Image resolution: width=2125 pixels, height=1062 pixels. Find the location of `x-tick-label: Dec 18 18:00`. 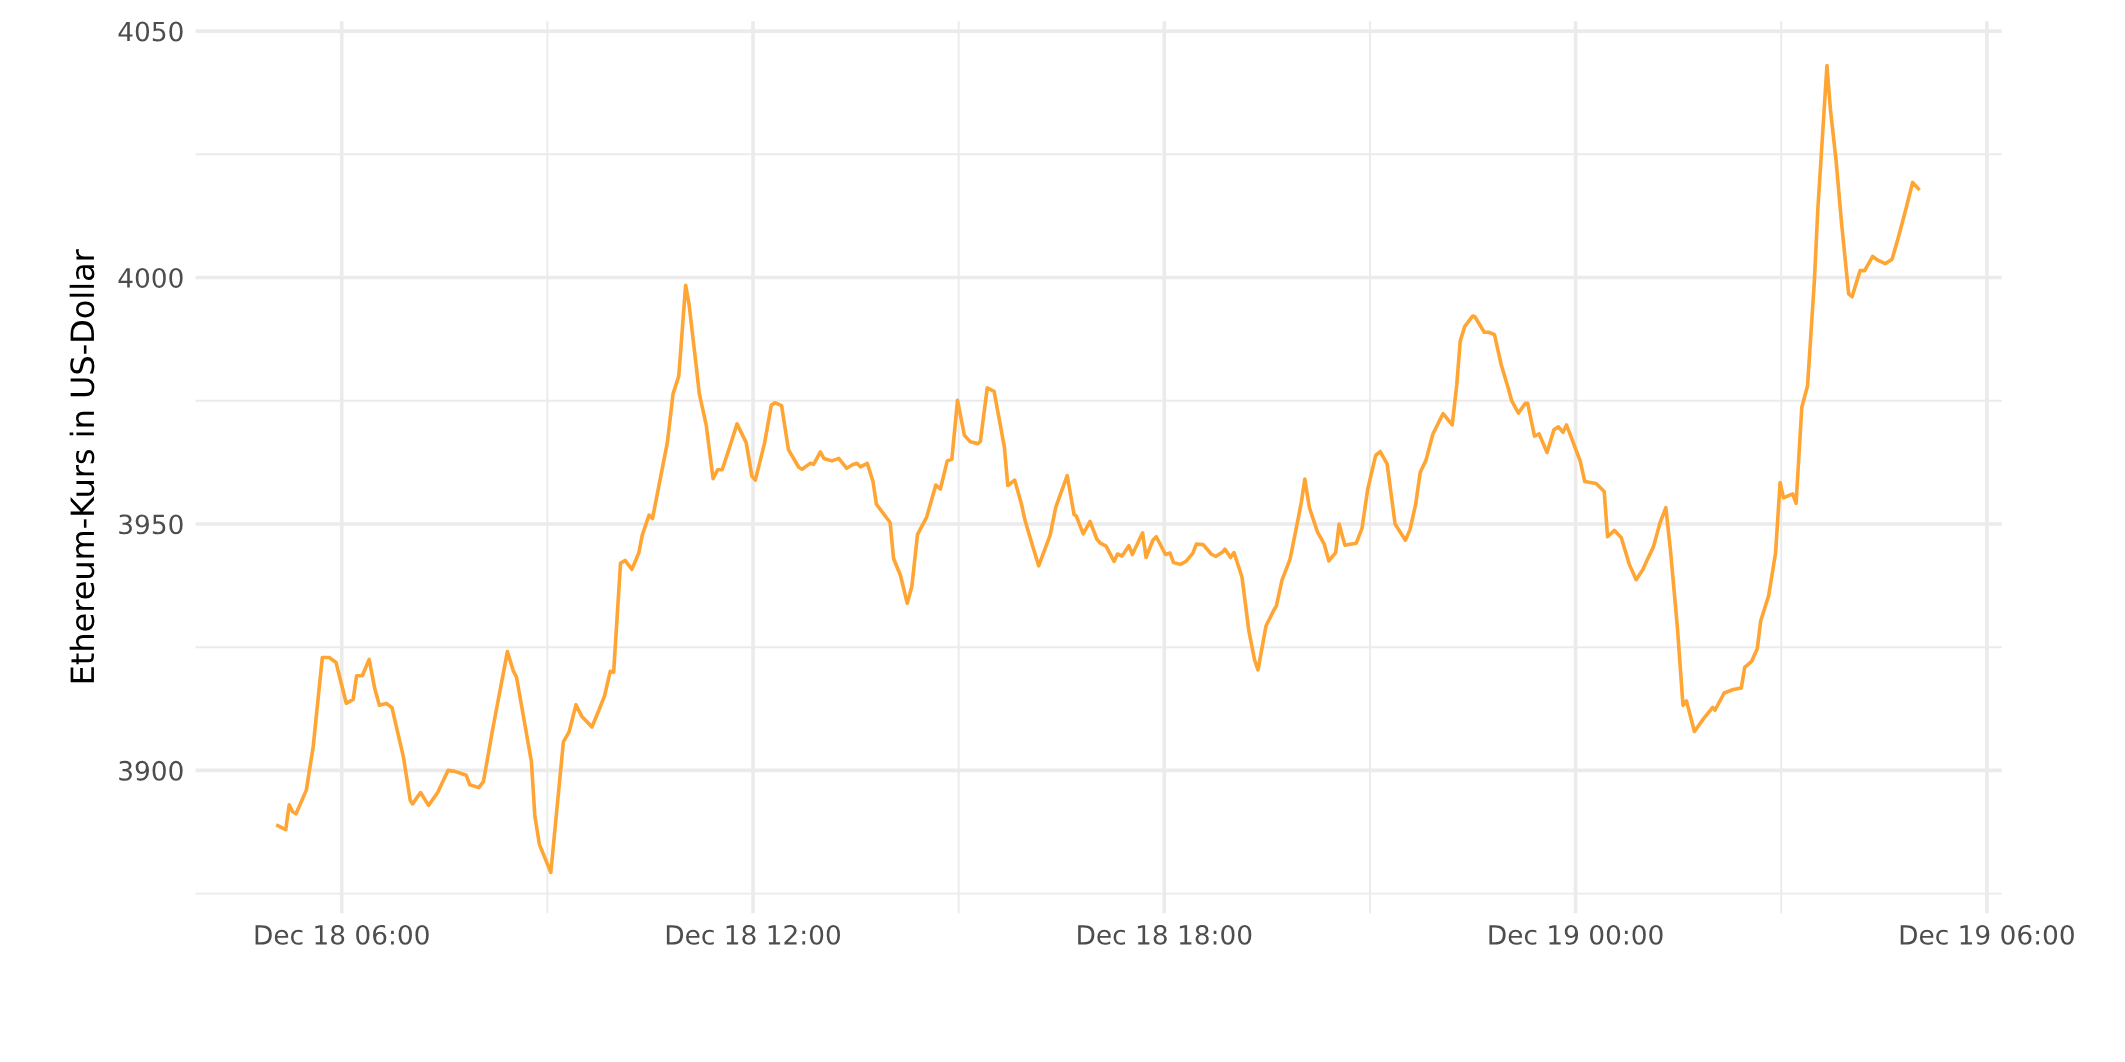

x-tick-label: Dec 18 18:00 is located at coordinates (1165, 934).